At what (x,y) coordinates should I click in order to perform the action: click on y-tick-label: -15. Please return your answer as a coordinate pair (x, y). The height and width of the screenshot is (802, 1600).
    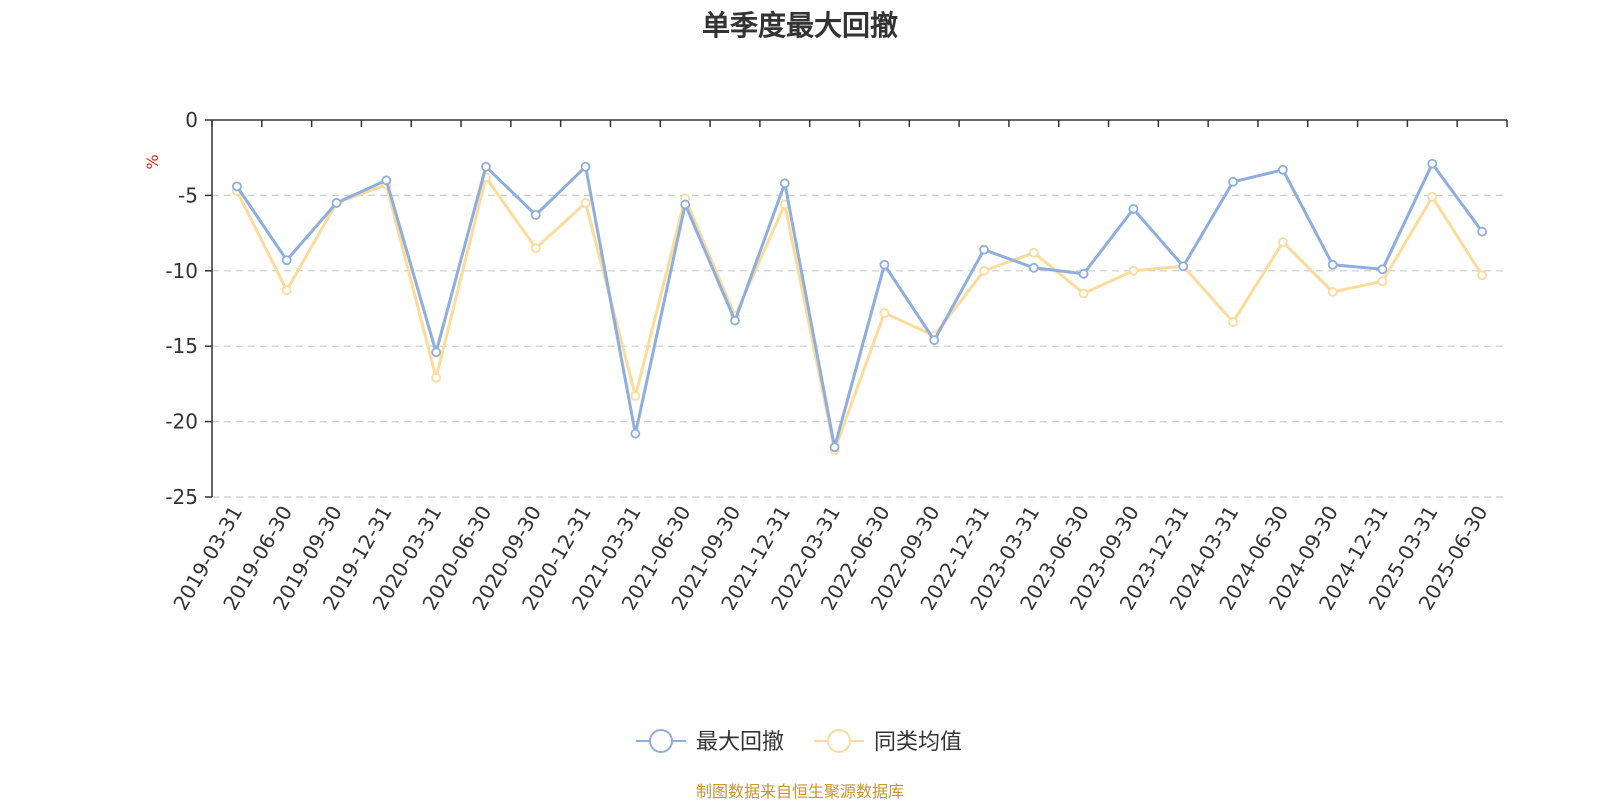
    Looking at the image, I should click on (181, 346).